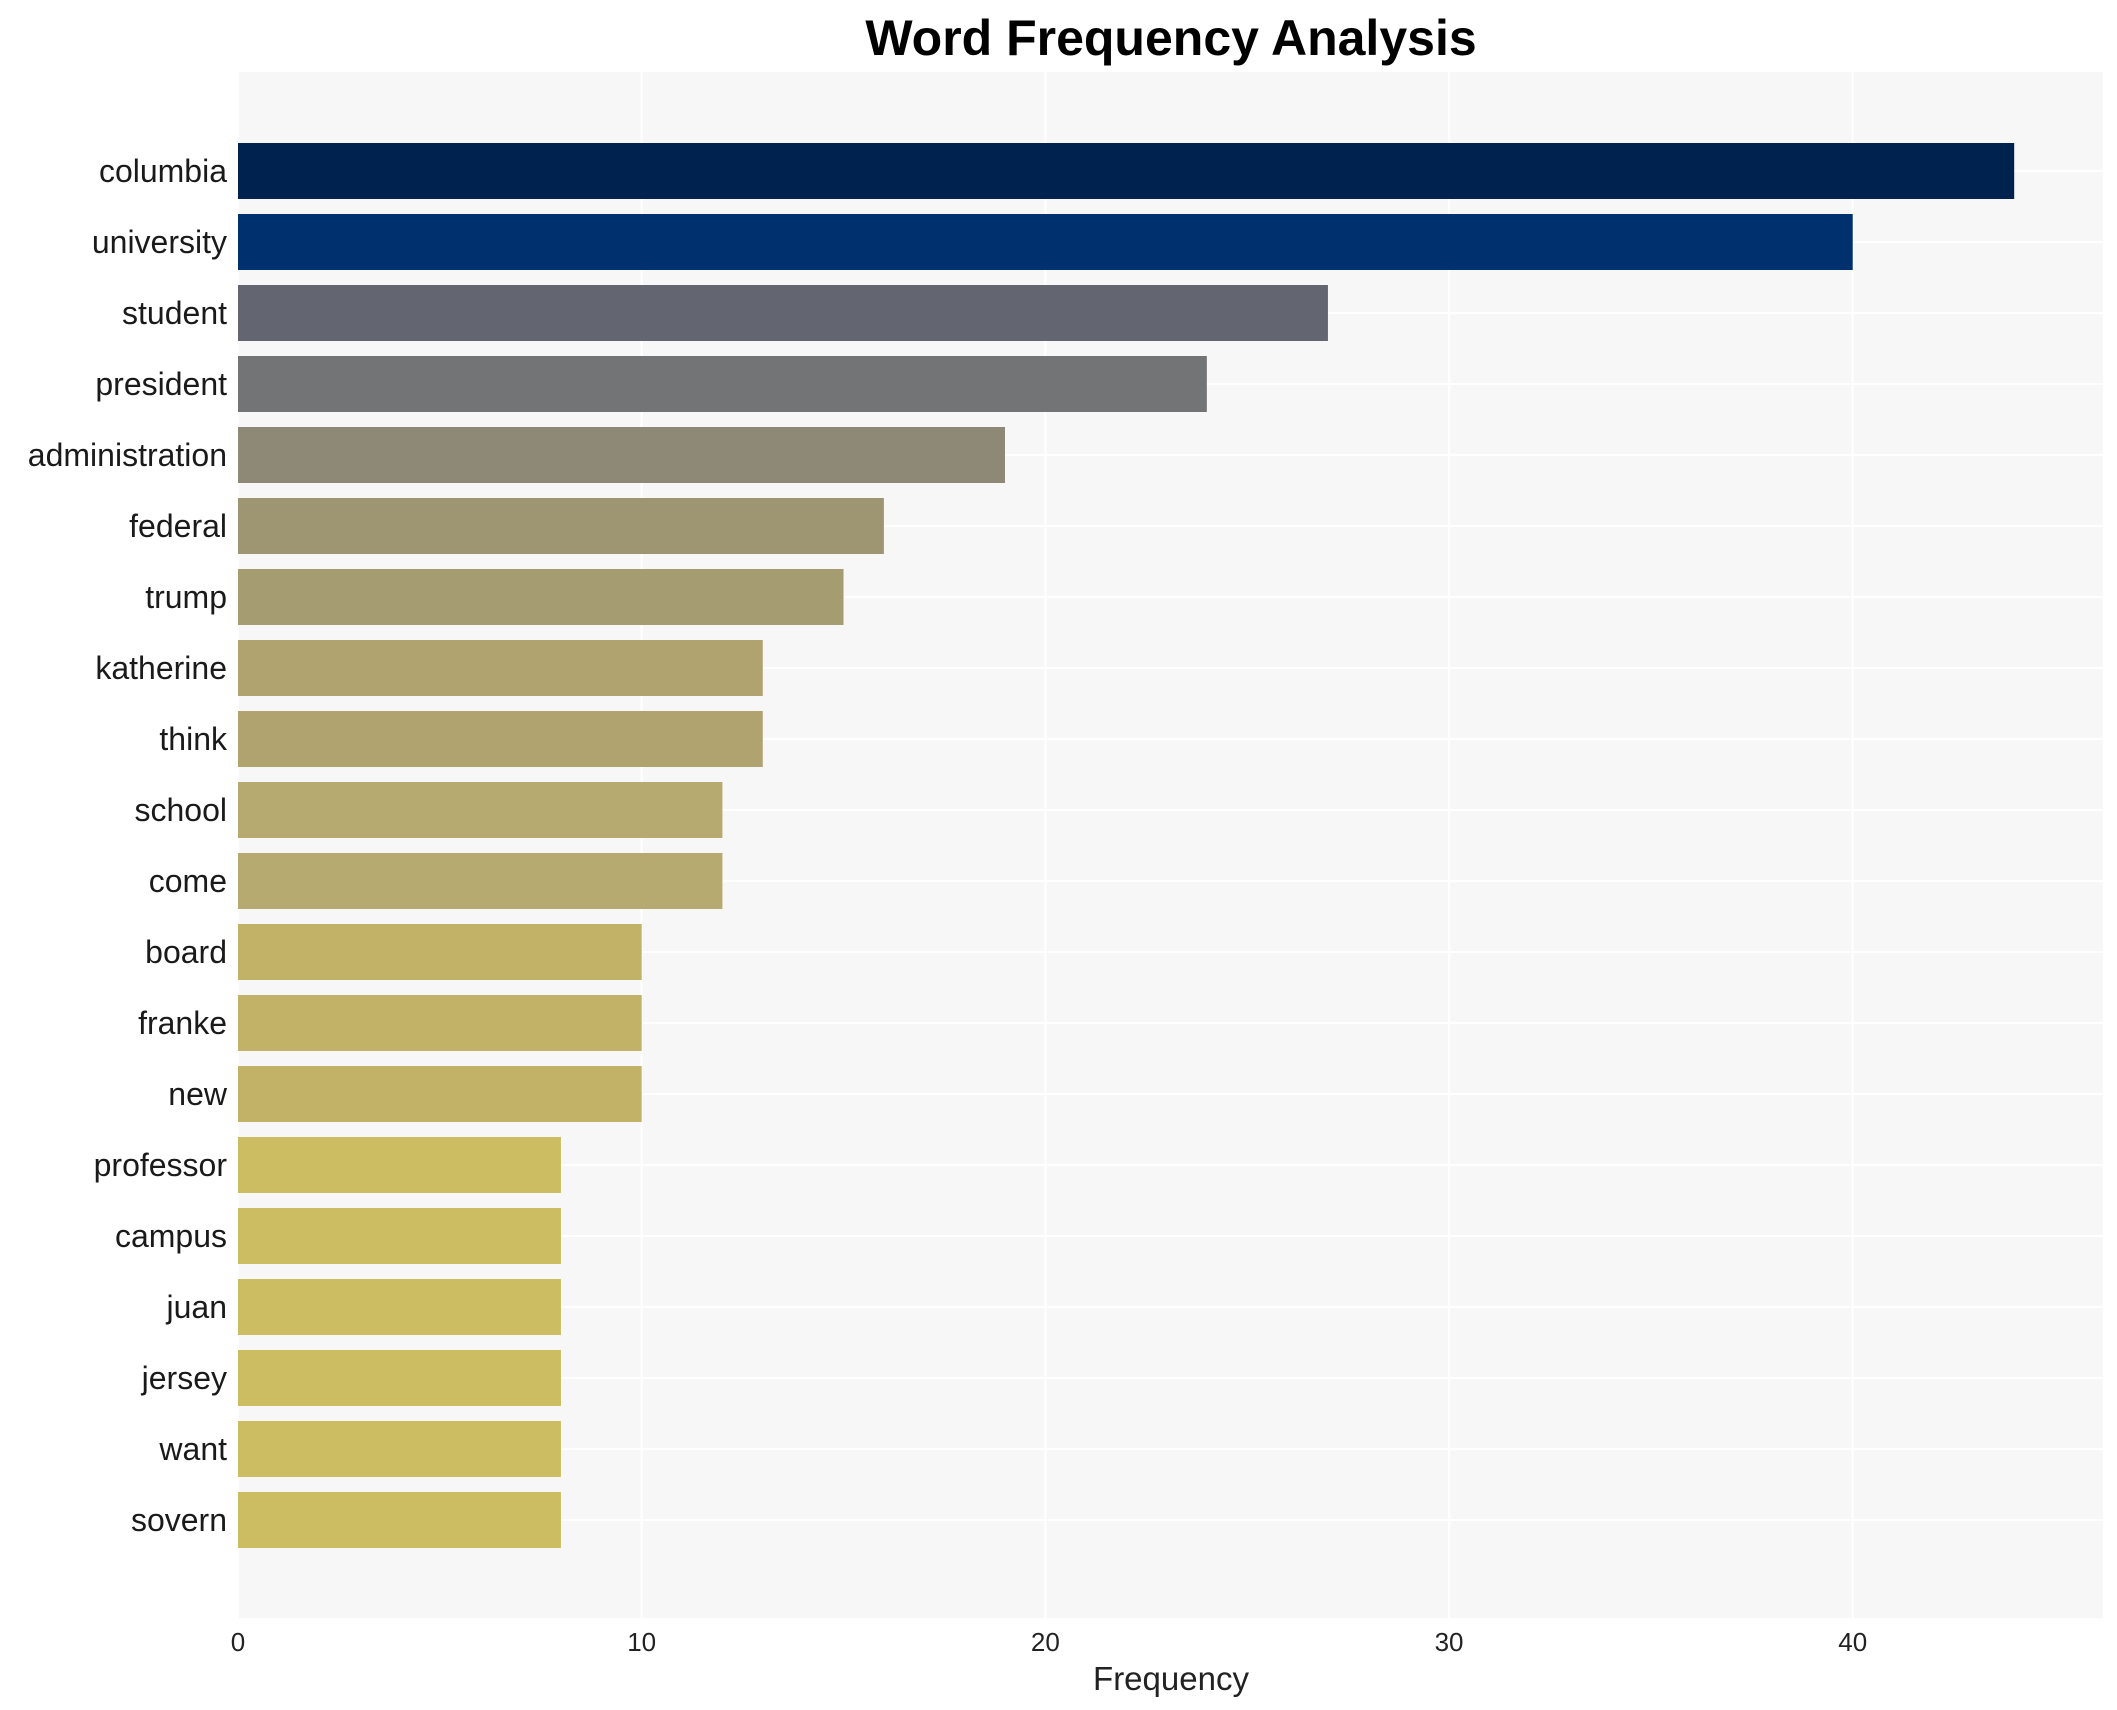 The width and height of the screenshot is (2117, 1710). What do you see at coordinates (184, 1378) in the screenshot?
I see `category-label: jersey` at bounding box center [184, 1378].